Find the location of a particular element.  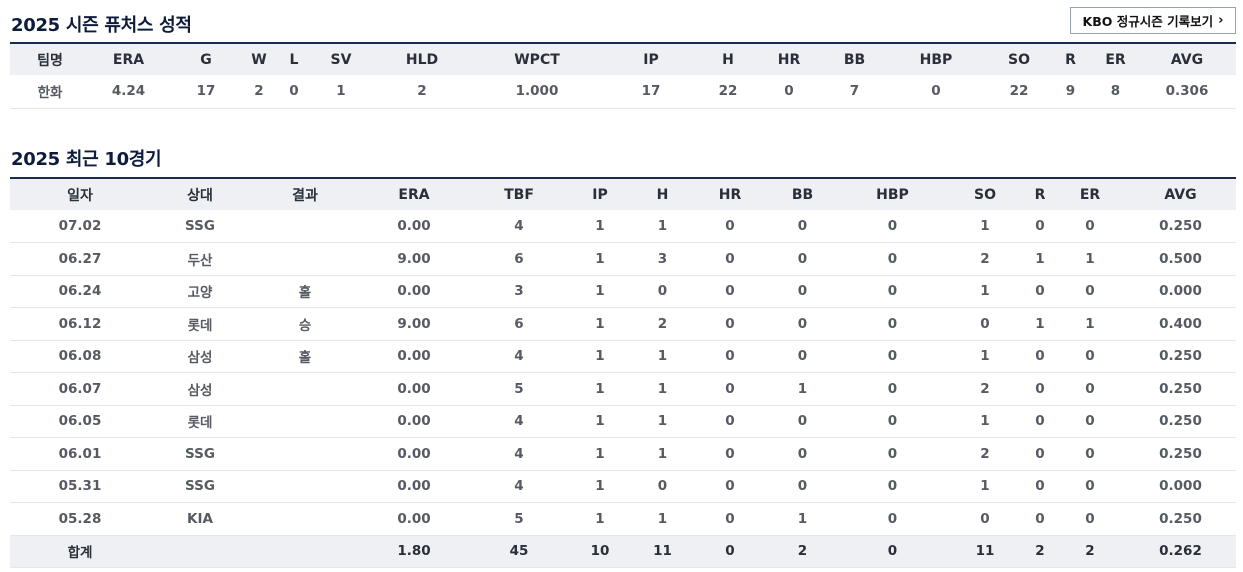

column-header: R is located at coordinates (1070, 59).